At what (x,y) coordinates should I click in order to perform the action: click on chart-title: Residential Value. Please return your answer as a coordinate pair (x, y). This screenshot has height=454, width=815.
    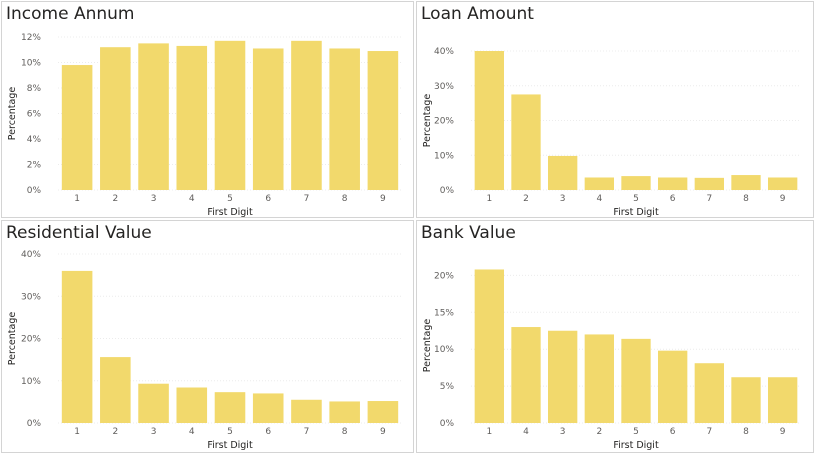
    Looking at the image, I should click on (79, 233).